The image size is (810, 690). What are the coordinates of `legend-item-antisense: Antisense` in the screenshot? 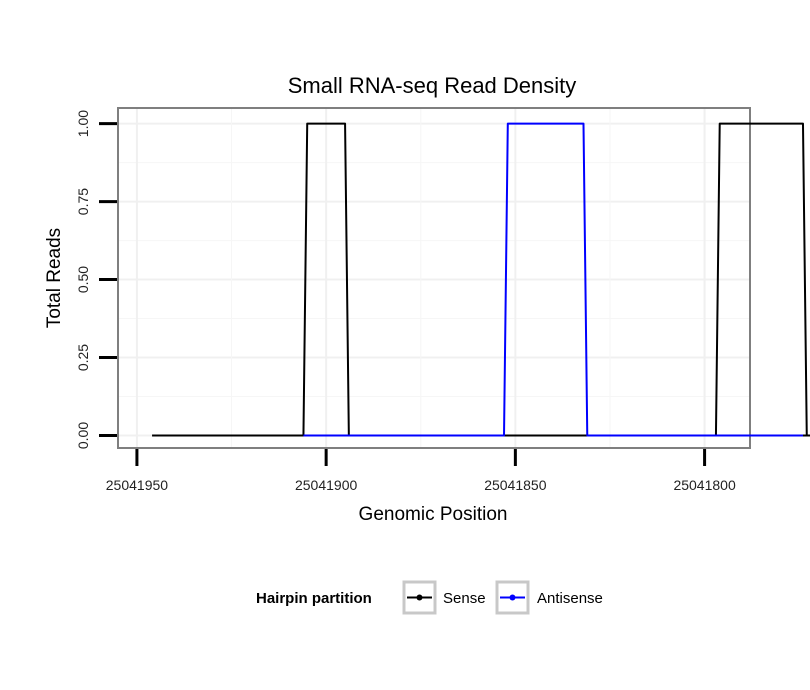 It's located at (549, 597).